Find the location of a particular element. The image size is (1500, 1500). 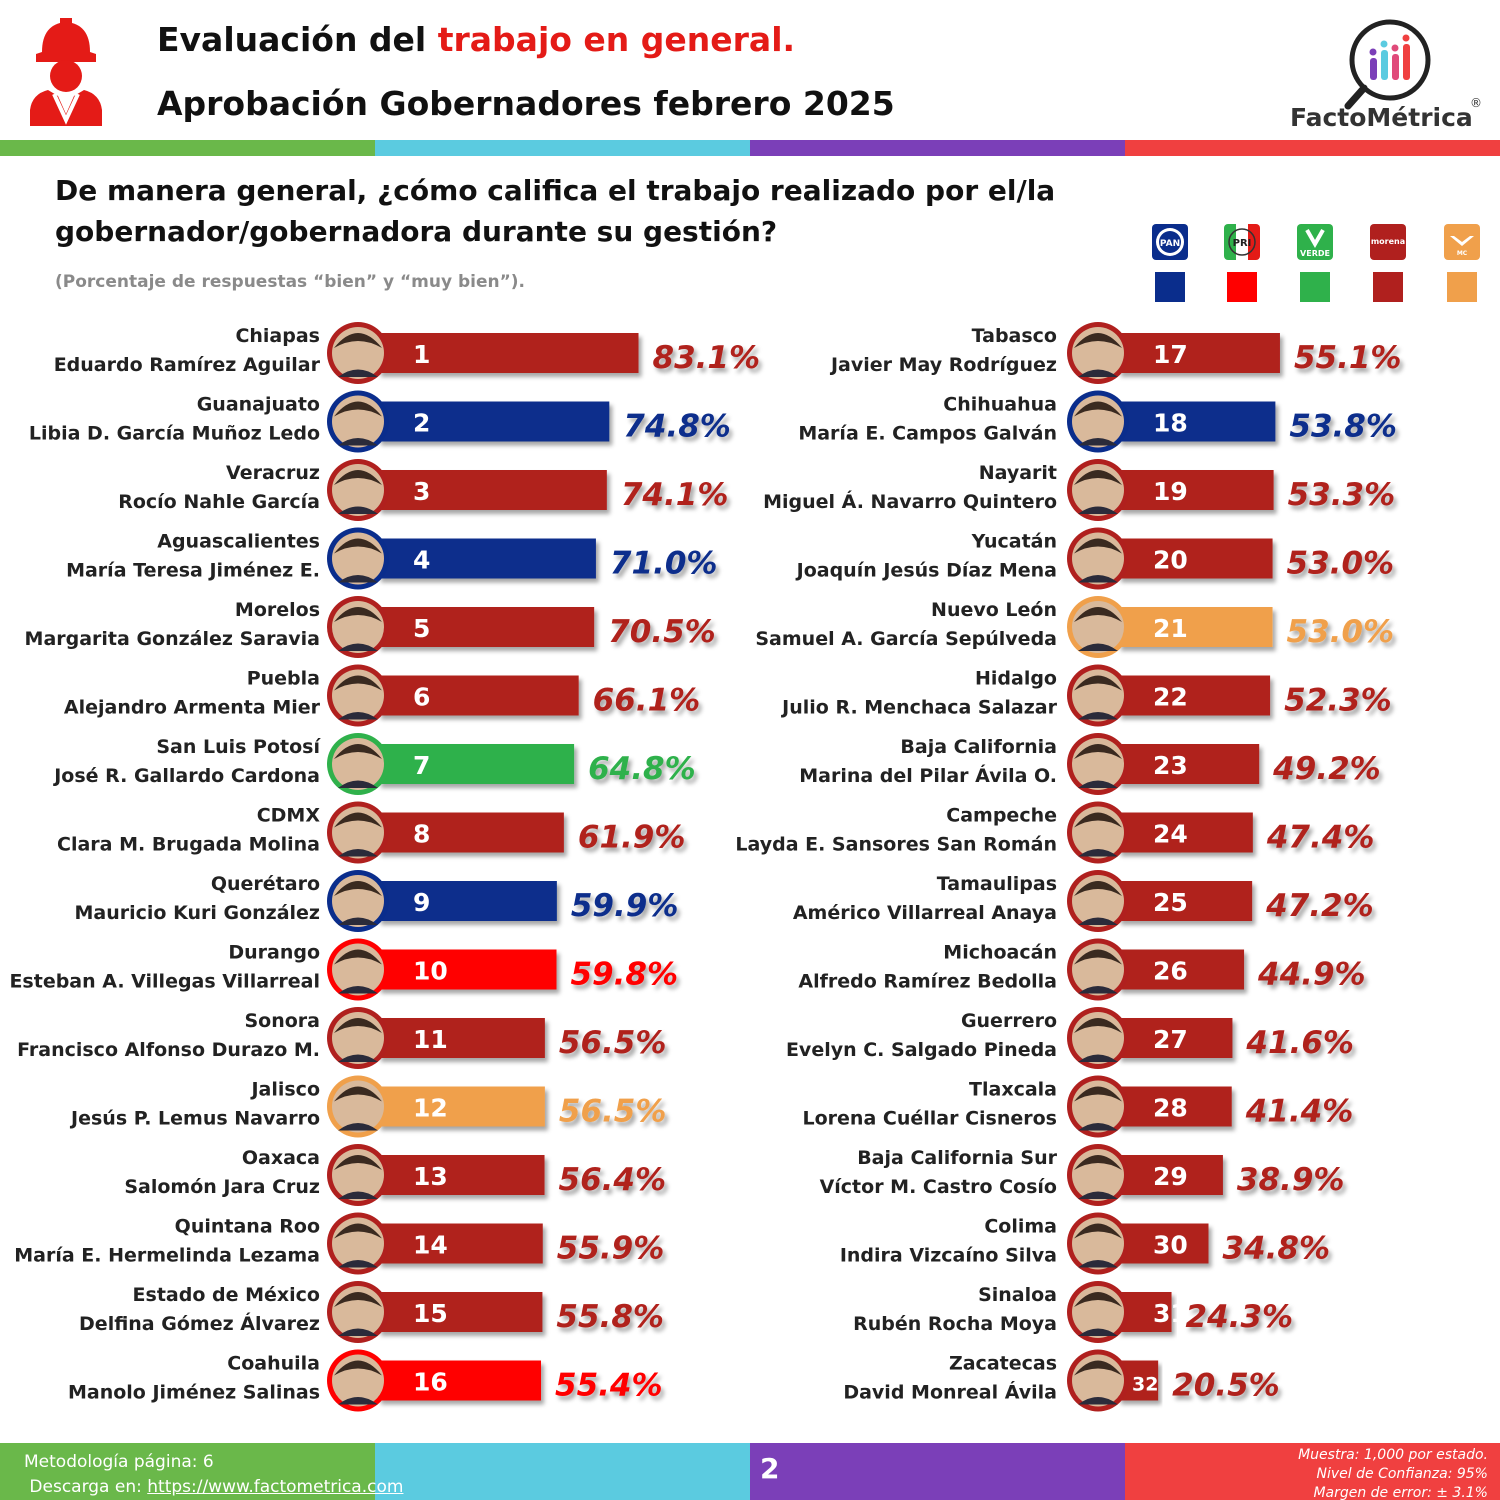

bar-rank-label: 11 is located at coordinates (430, 1039).